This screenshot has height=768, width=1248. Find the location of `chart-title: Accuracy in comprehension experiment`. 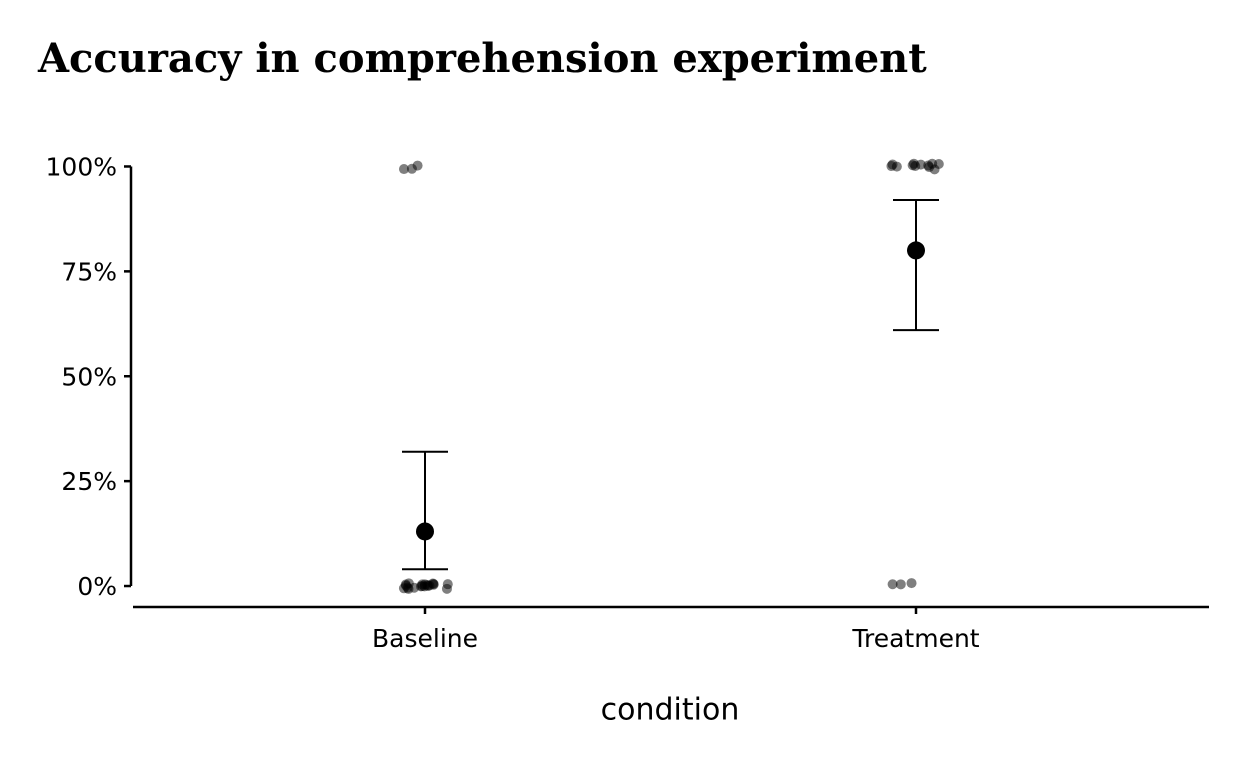

chart-title: Accuracy in comprehension experiment is located at coordinates (482, 58).